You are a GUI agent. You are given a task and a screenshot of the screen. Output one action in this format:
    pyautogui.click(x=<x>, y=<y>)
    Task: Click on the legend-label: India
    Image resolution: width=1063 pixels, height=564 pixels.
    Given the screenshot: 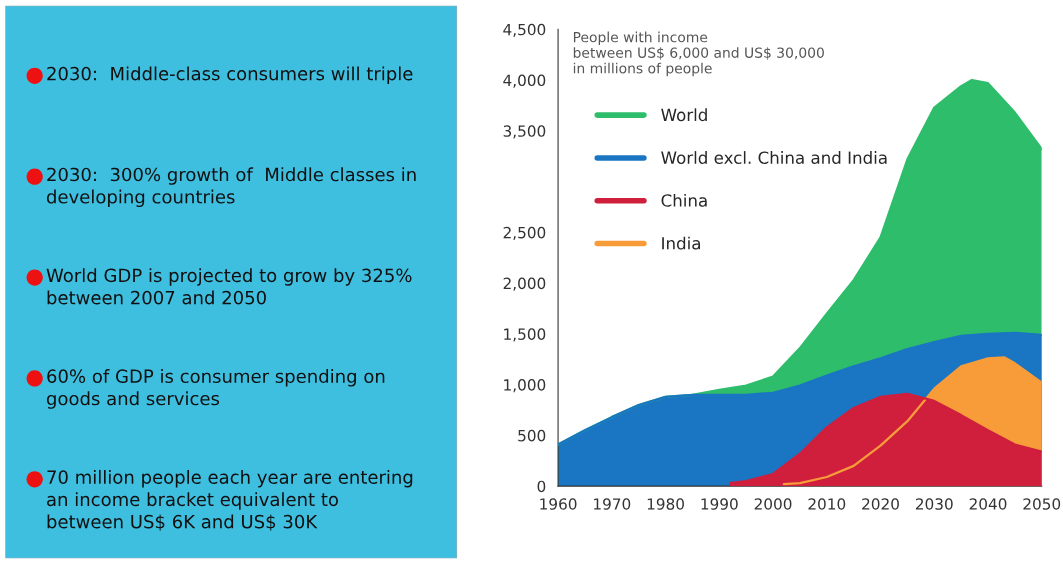 What is the action you would take?
    pyautogui.click(x=681, y=243)
    